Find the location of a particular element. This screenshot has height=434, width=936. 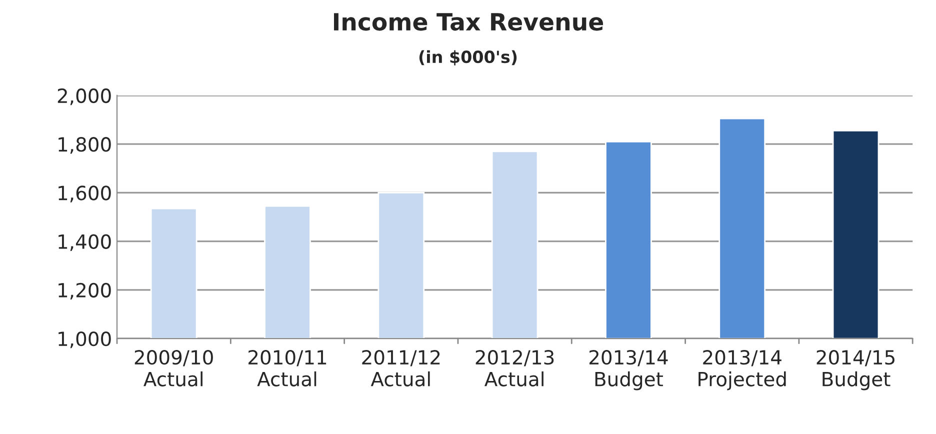

y-tick-label: 1,000 is located at coordinates (84, 339).